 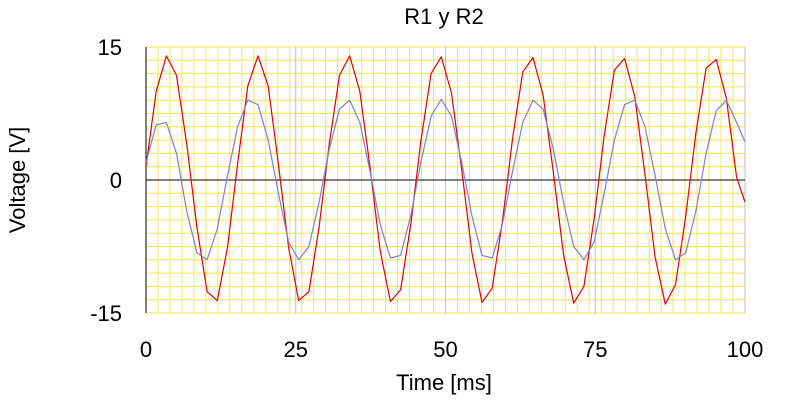 What do you see at coordinates (444, 382) in the screenshot?
I see `x-axis-label: Time [ms]` at bounding box center [444, 382].